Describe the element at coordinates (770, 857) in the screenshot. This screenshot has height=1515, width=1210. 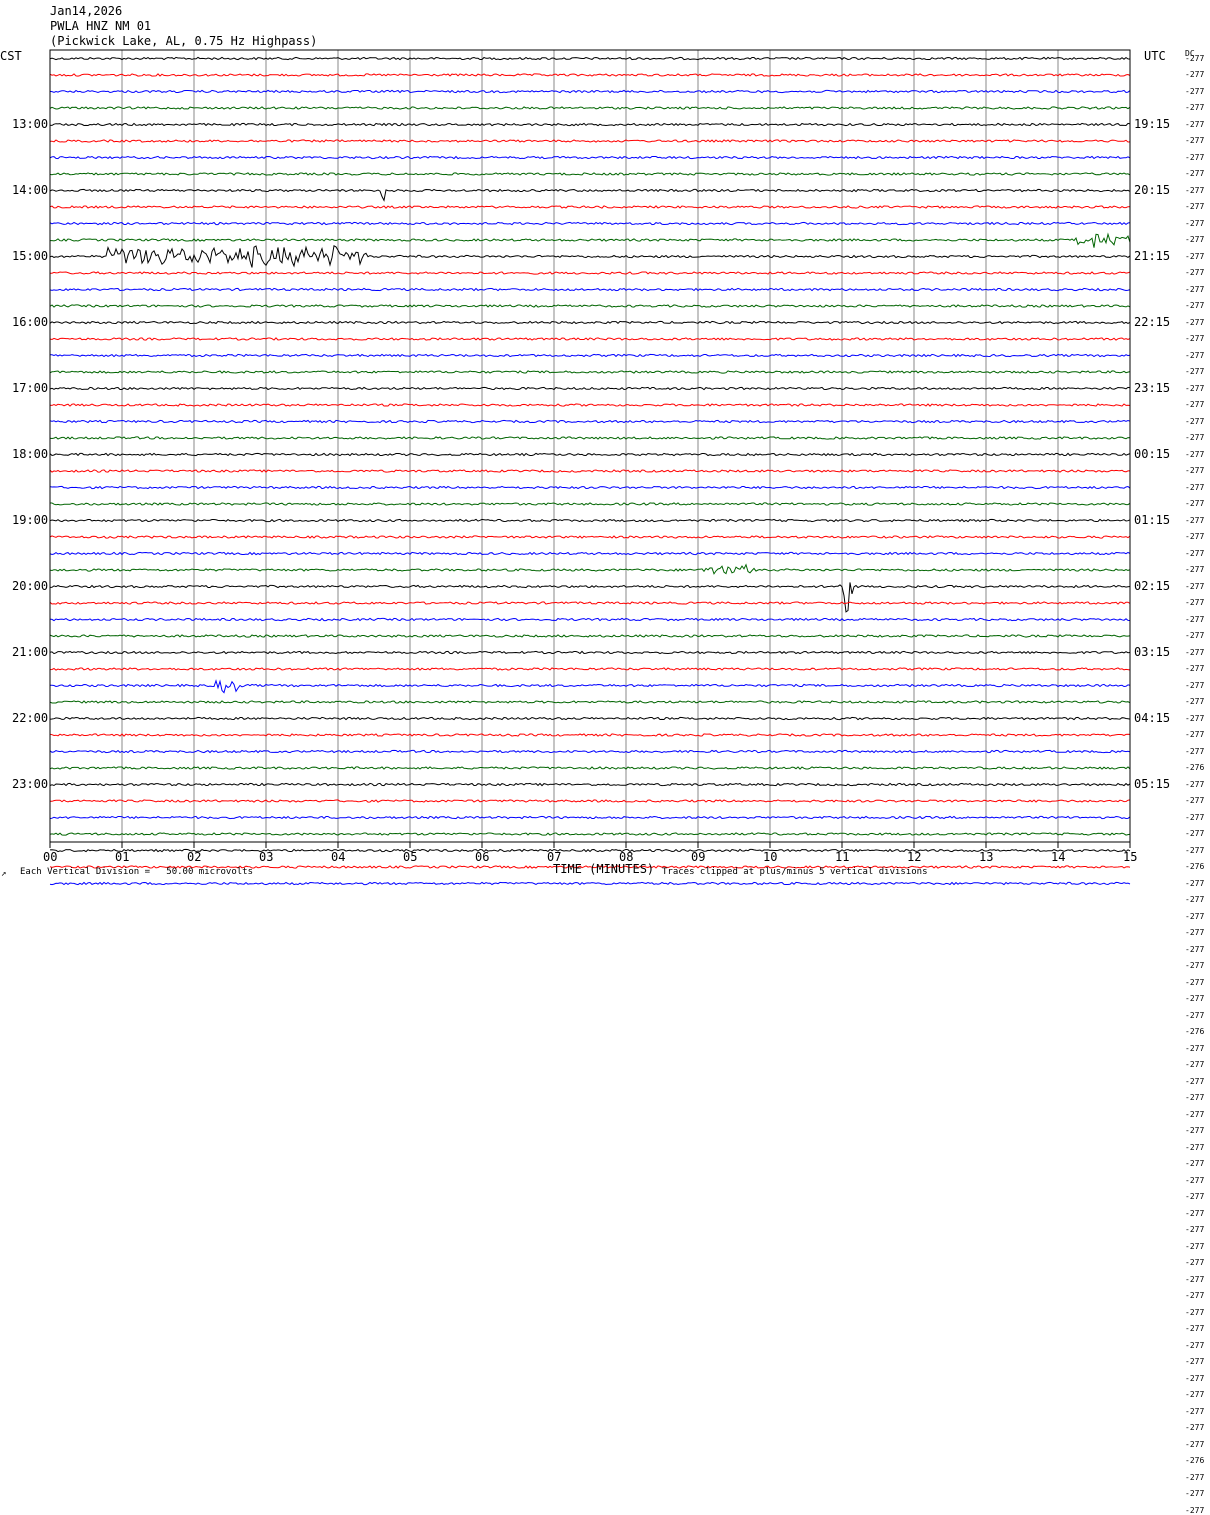
I see `x-tick-label: 10` at that location.